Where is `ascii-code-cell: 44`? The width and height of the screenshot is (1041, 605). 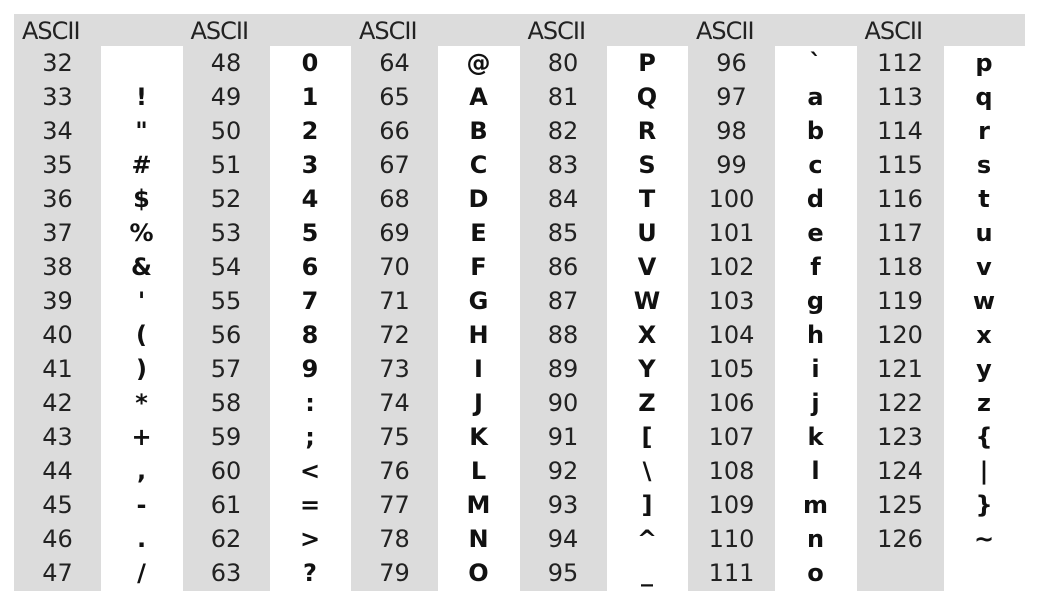
ascii-code-cell: 44 is located at coordinates (57, 471).